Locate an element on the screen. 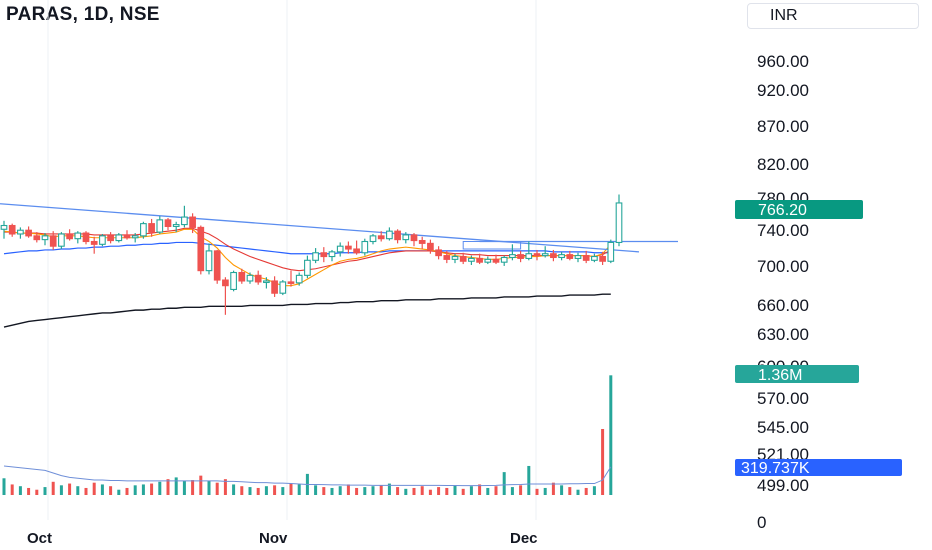 The height and width of the screenshot is (550, 932). trendline is located at coordinates (320, 228).